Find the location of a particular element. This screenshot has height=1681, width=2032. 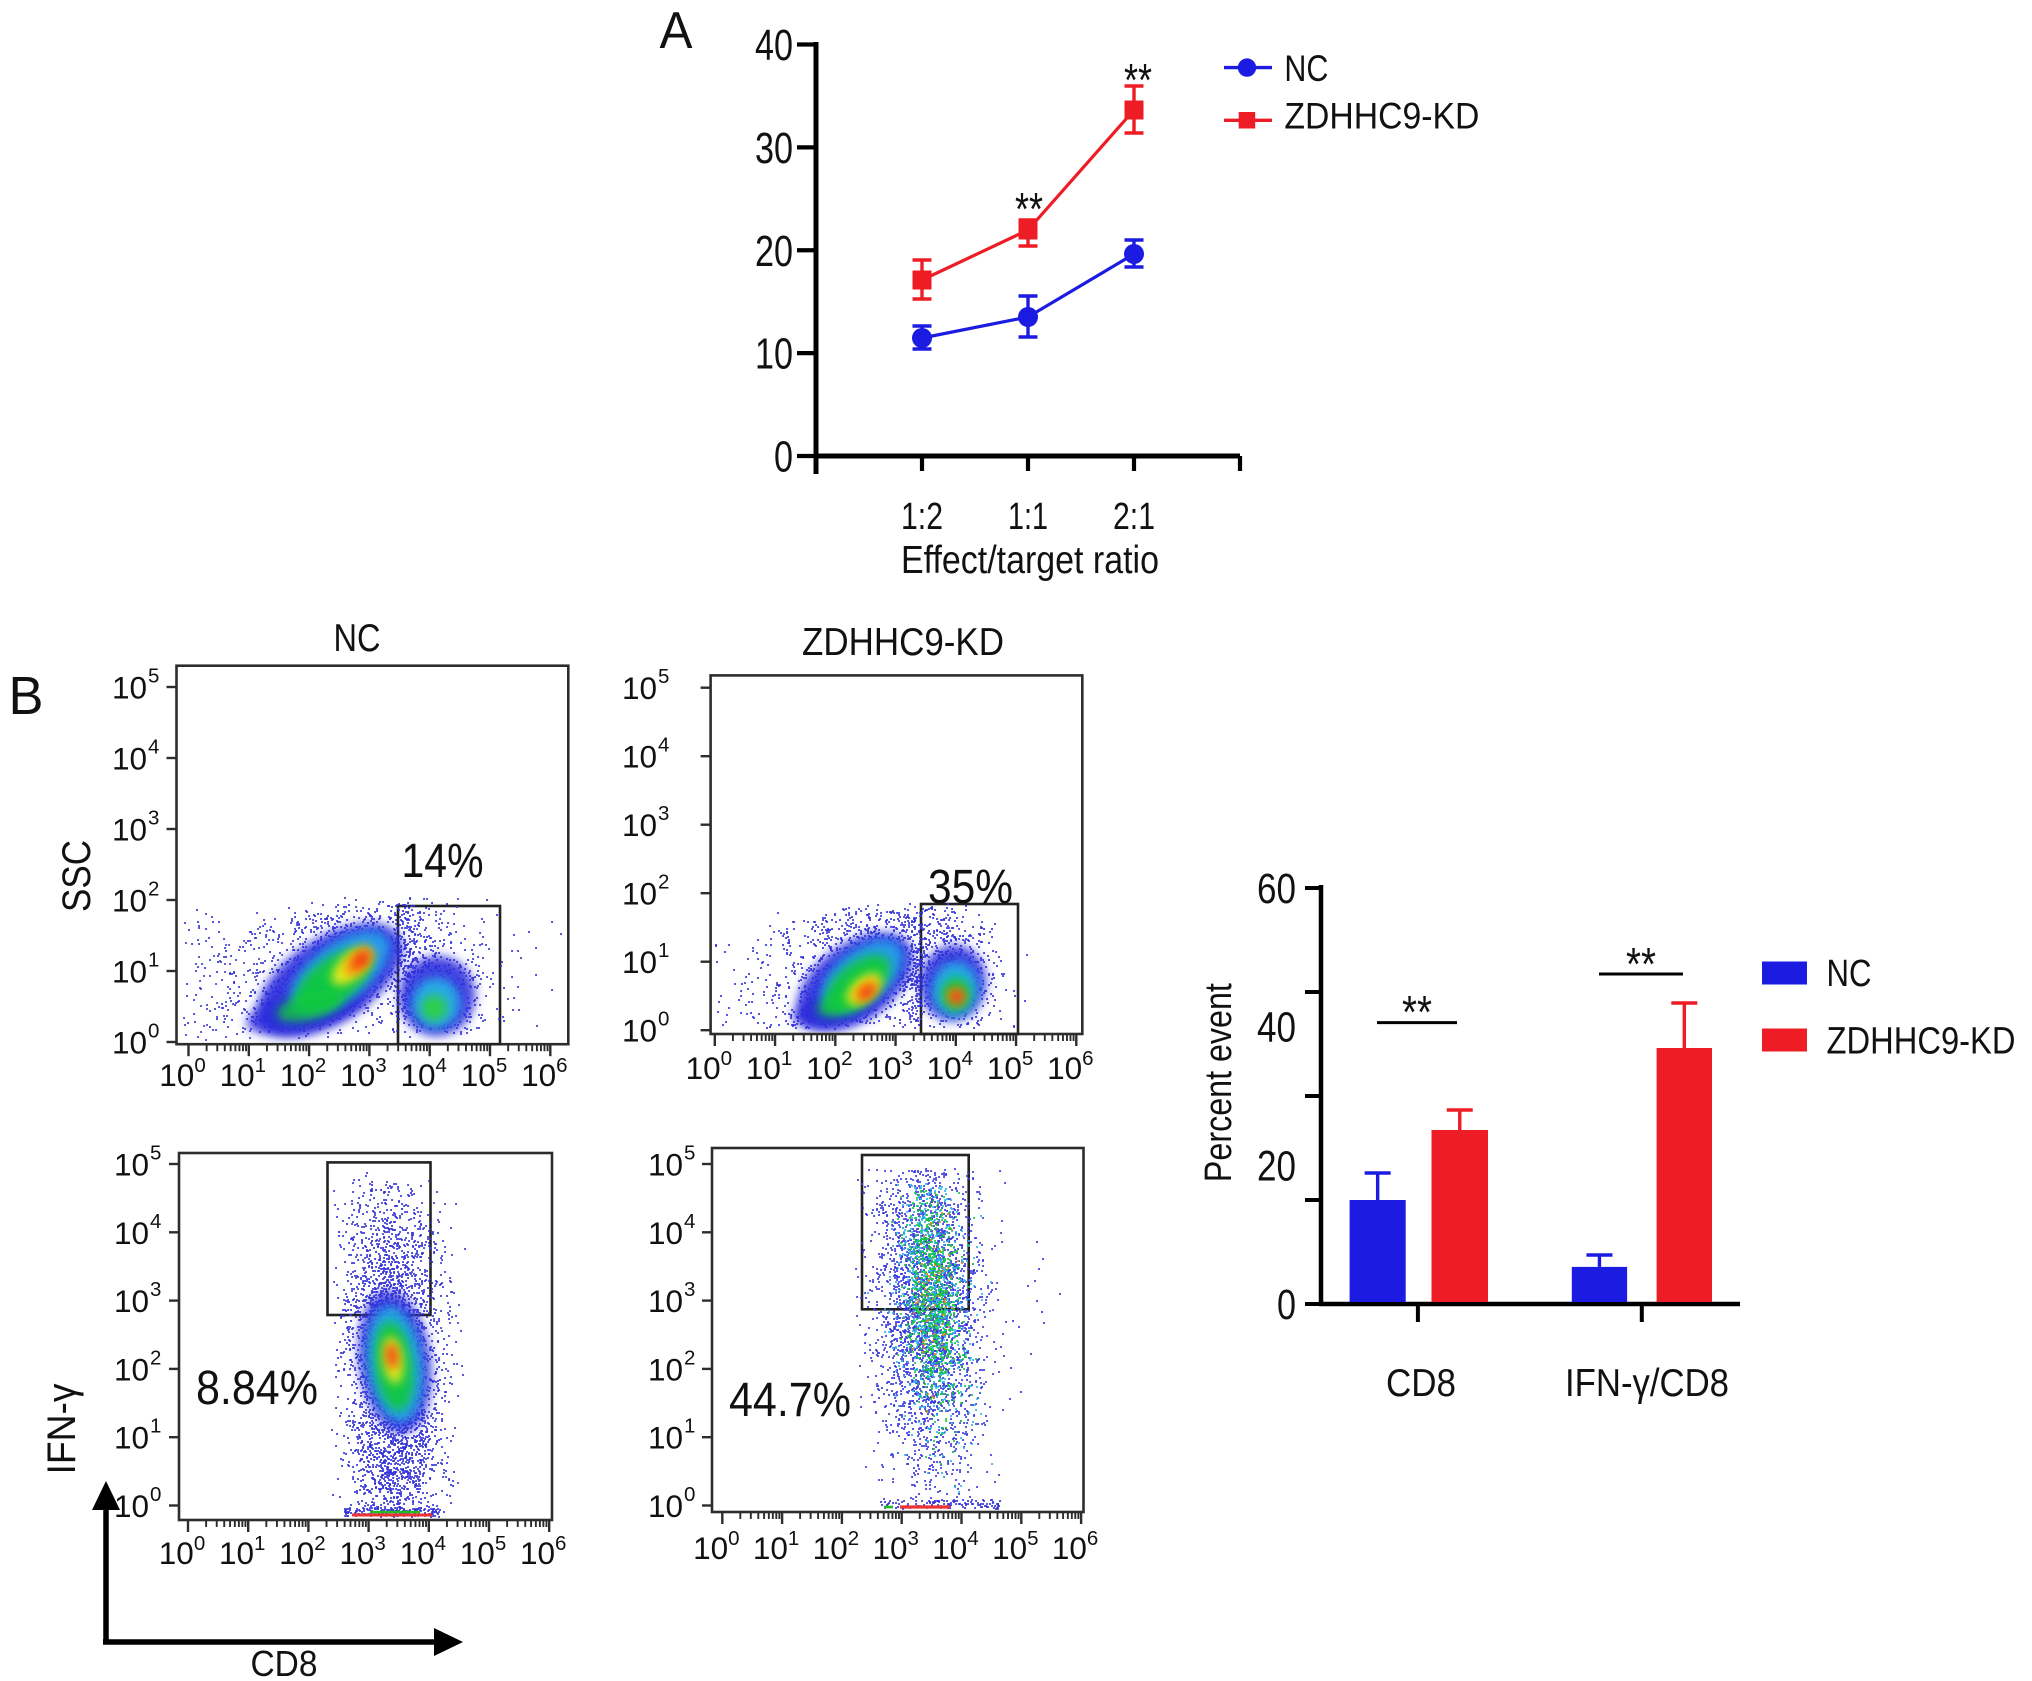

svg-text: IFN-γ is located at coordinates (62, 1429).